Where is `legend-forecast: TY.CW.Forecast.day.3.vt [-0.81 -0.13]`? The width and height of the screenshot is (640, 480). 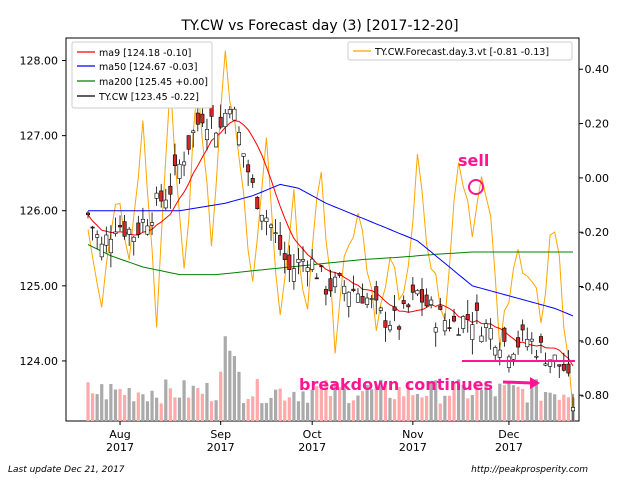 legend-forecast: TY.CW.Forecast.day.3.vt [-0.81 -0.13] is located at coordinates (461, 52).